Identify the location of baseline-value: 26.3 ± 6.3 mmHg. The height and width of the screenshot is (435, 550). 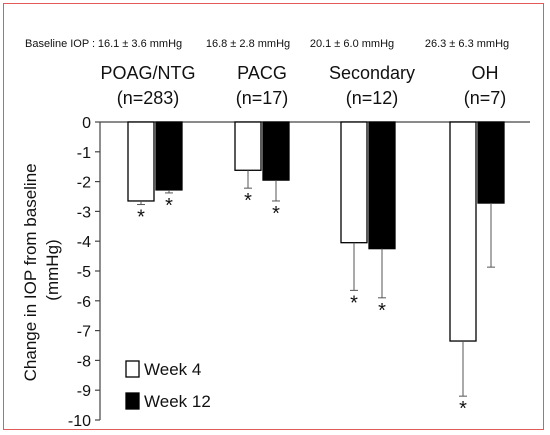
(467, 44).